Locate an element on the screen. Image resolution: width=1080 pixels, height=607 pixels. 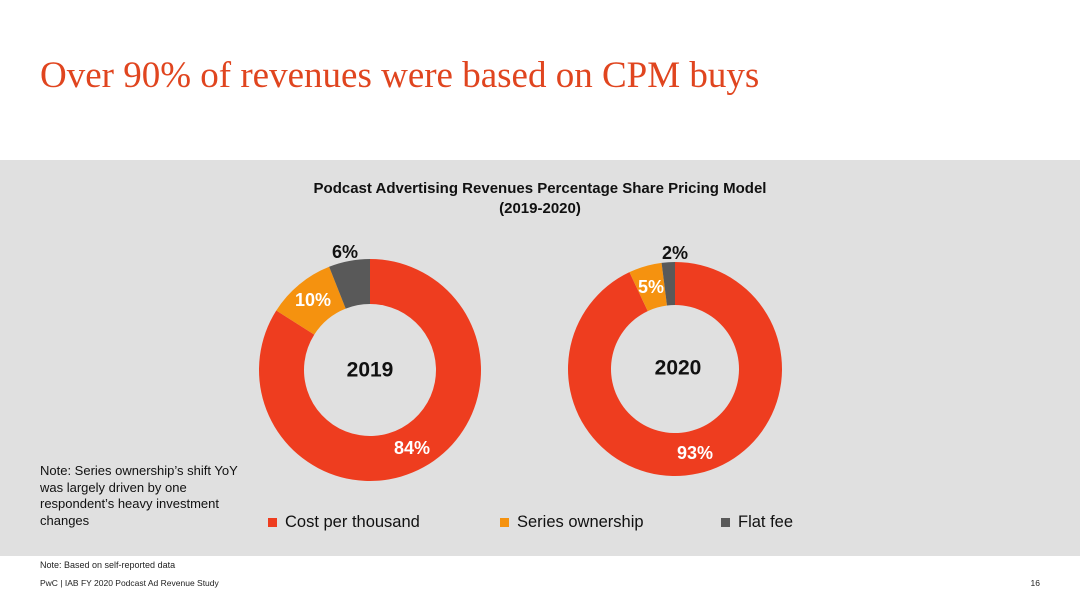
donut-2020-slice-cpm is located at coordinates (674, 369).